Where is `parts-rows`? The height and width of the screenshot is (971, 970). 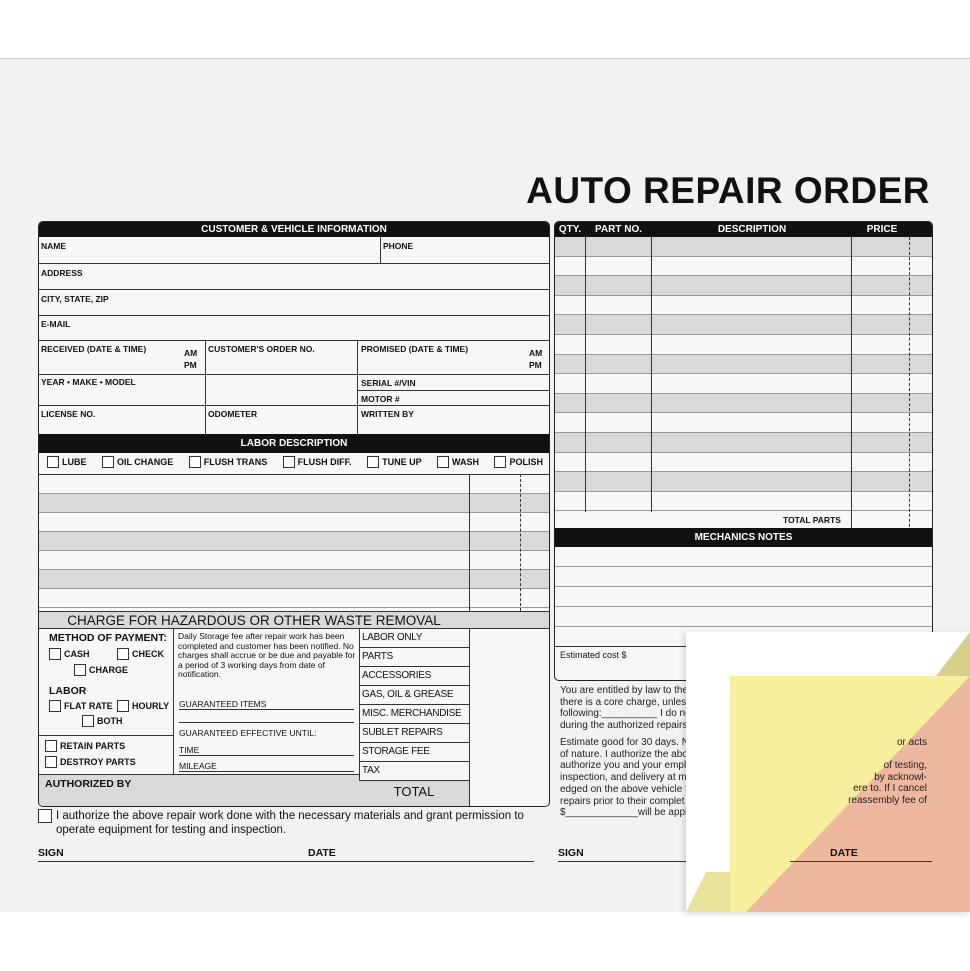 parts-rows is located at coordinates (743, 374).